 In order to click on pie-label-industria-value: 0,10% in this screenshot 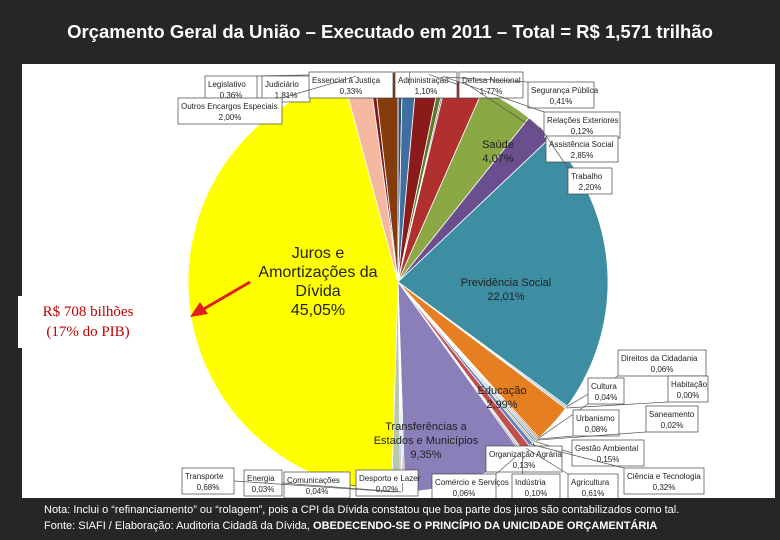, I will do `click(536, 493)`.